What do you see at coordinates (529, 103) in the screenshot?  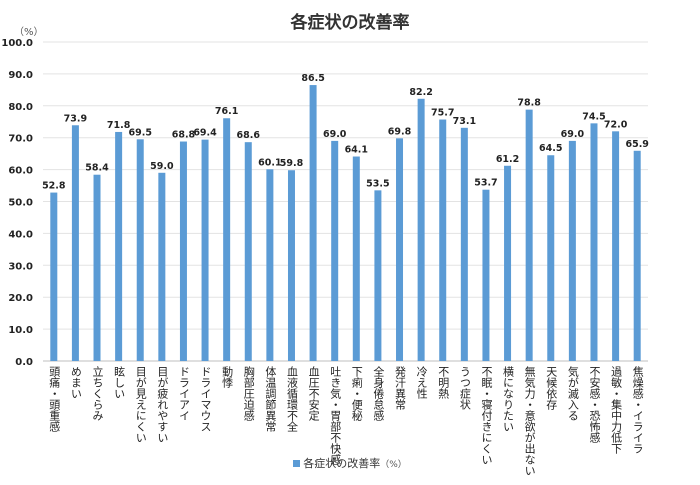 I see `data-label: 78.8` at bounding box center [529, 103].